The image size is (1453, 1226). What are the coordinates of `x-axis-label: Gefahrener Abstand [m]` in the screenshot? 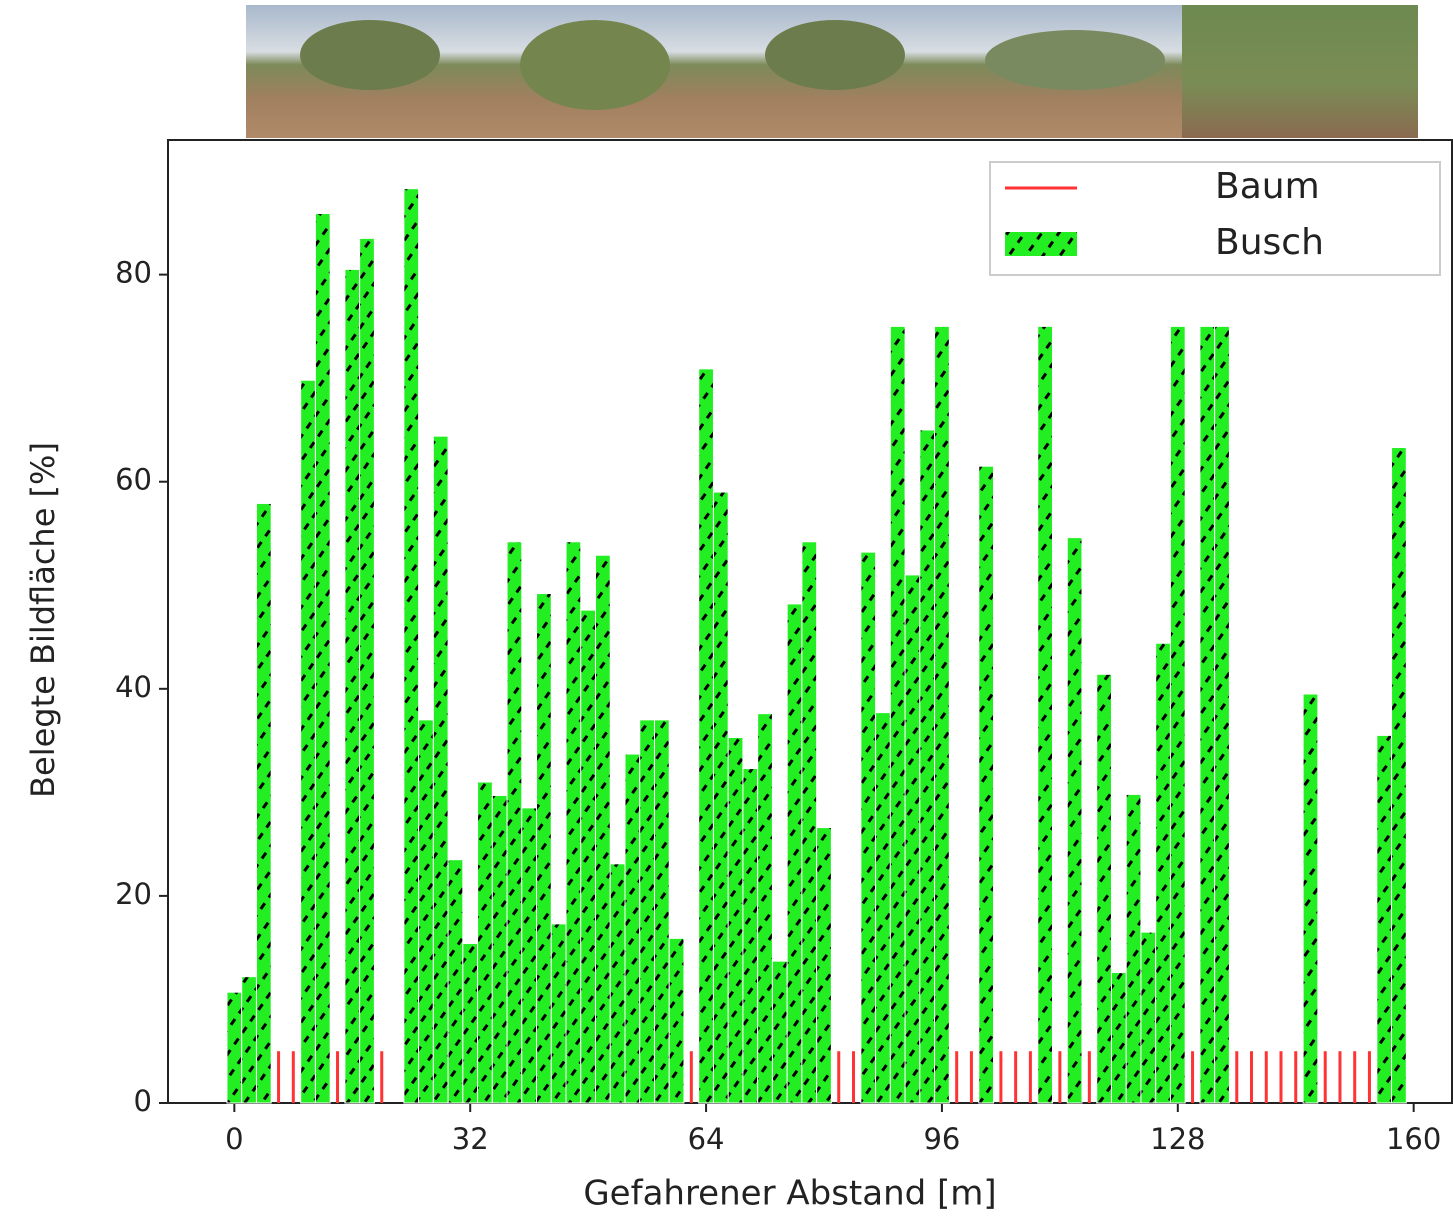 It's located at (789, 1194).